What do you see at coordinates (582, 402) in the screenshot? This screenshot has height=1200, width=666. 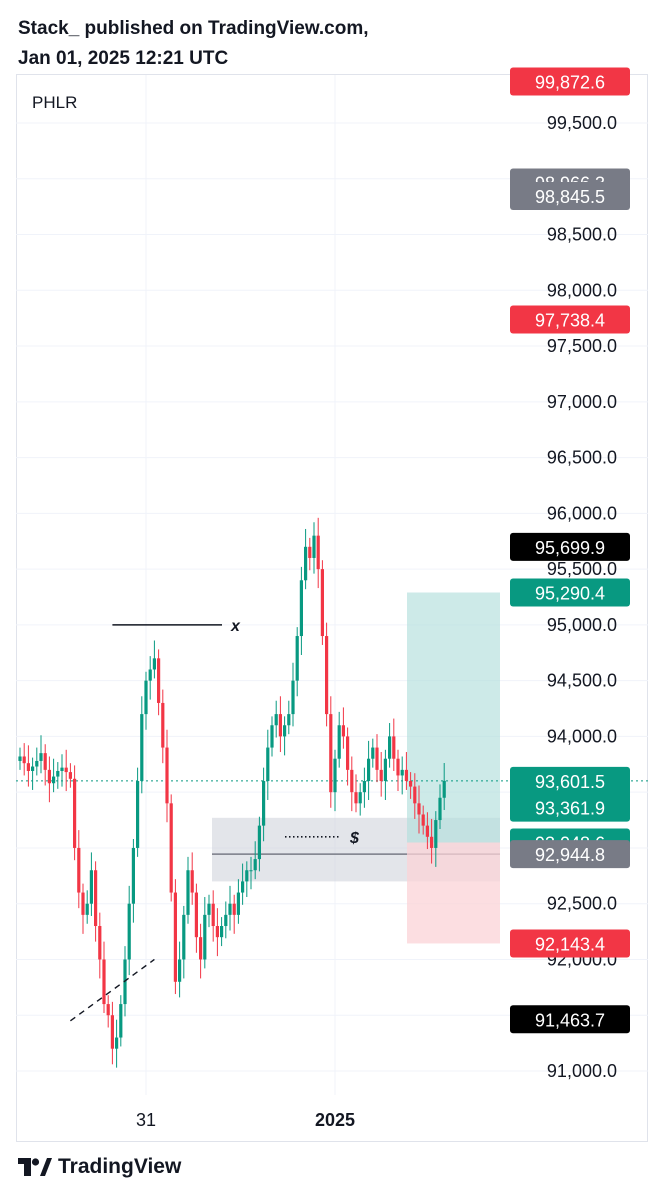 I see `y-tick-label: 97,000.0` at bounding box center [582, 402].